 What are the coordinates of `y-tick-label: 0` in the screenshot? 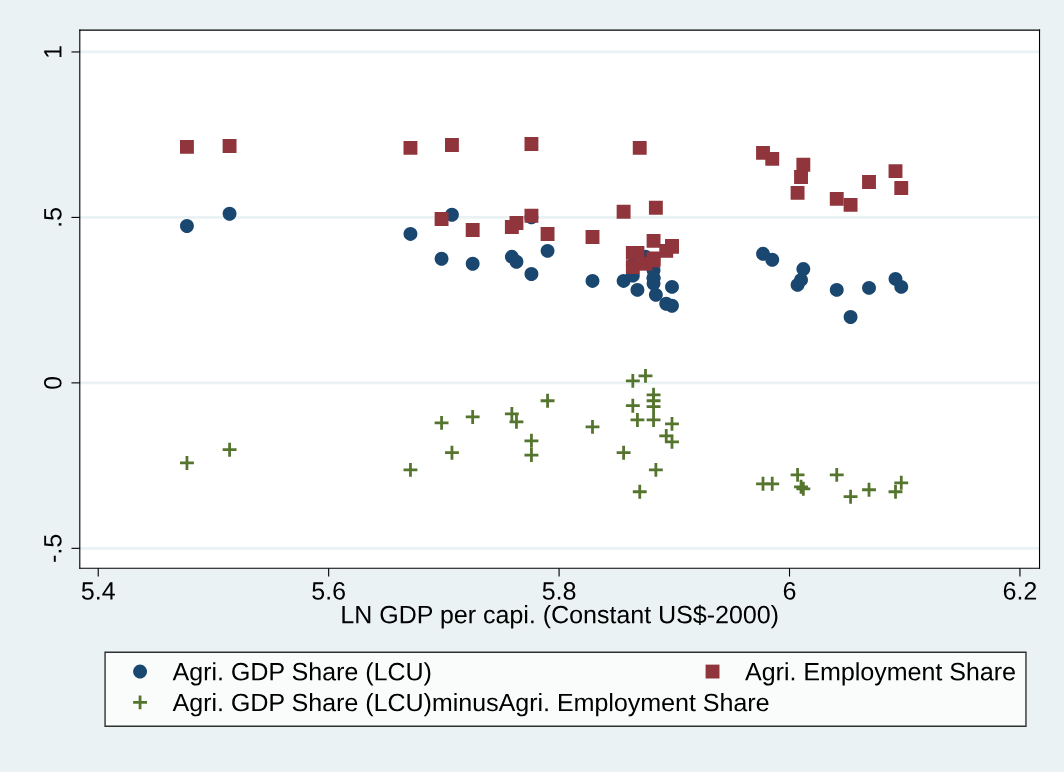 It's located at (52, 382).